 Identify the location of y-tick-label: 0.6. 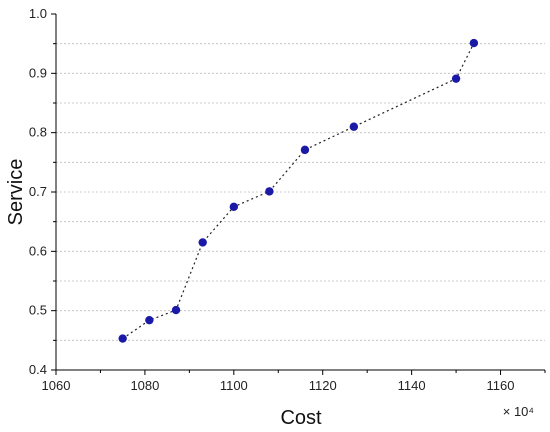
(38, 250).